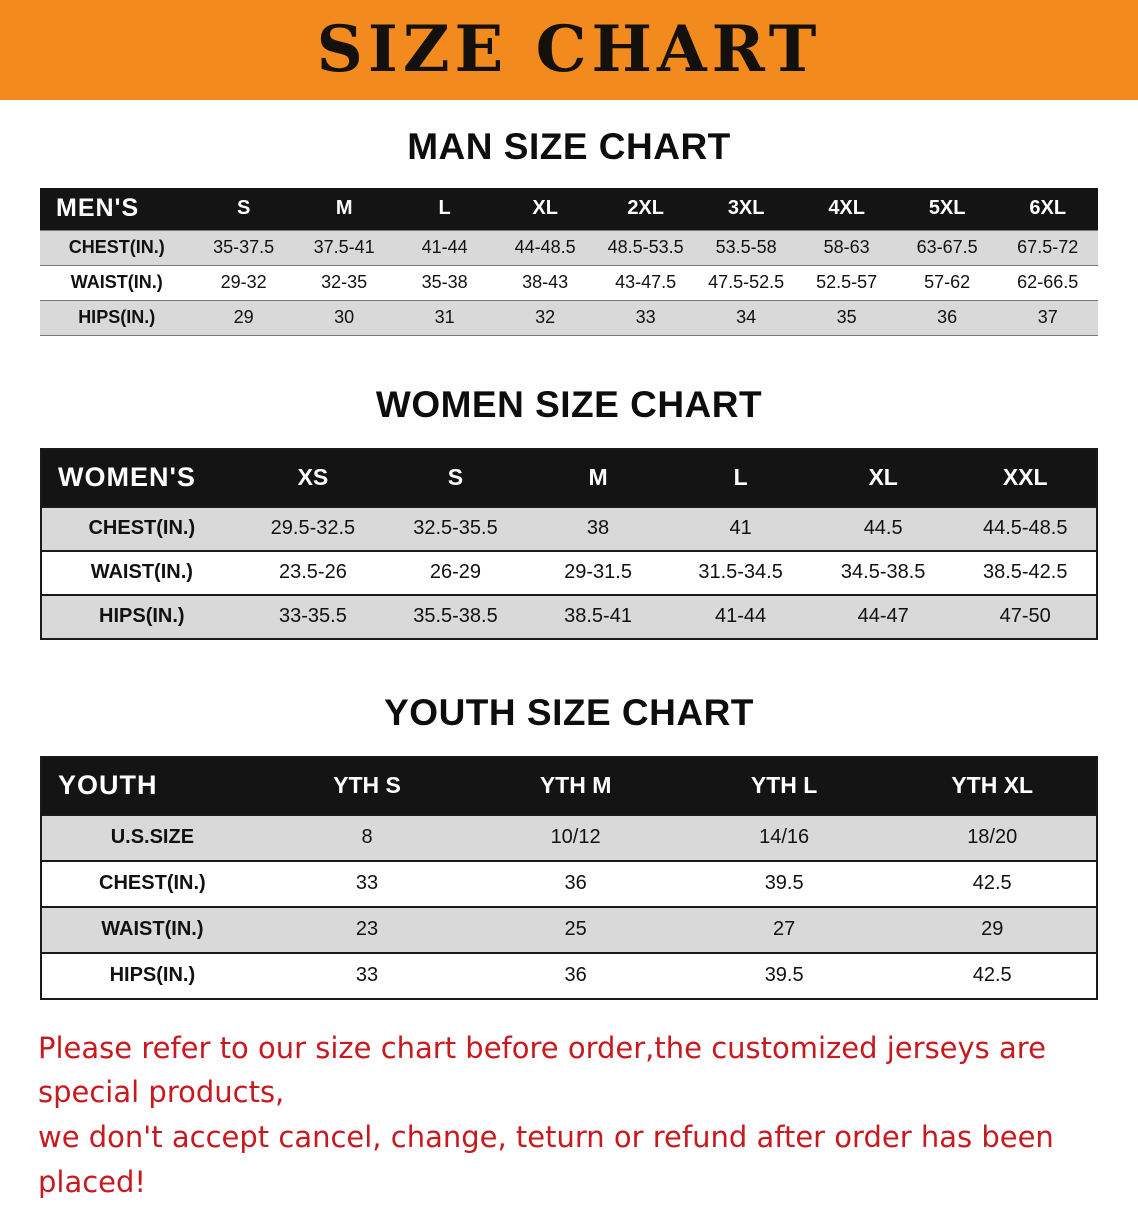 The height and width of the screenshot is (1205, 1138). What do you see at coordinates (313, 529) in the screenshot?
I see `size-value-cell: 29.5-32.5` at bounding box center [313, 529].